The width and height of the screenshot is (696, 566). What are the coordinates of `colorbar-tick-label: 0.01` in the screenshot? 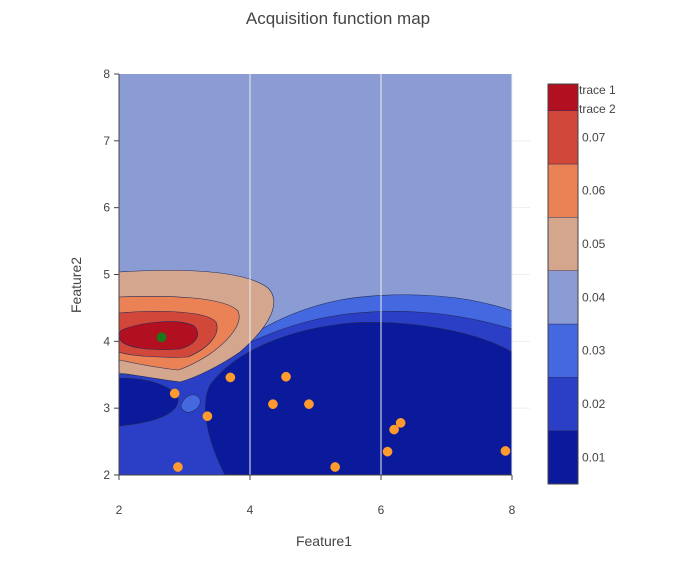 It's located at (594, 457).